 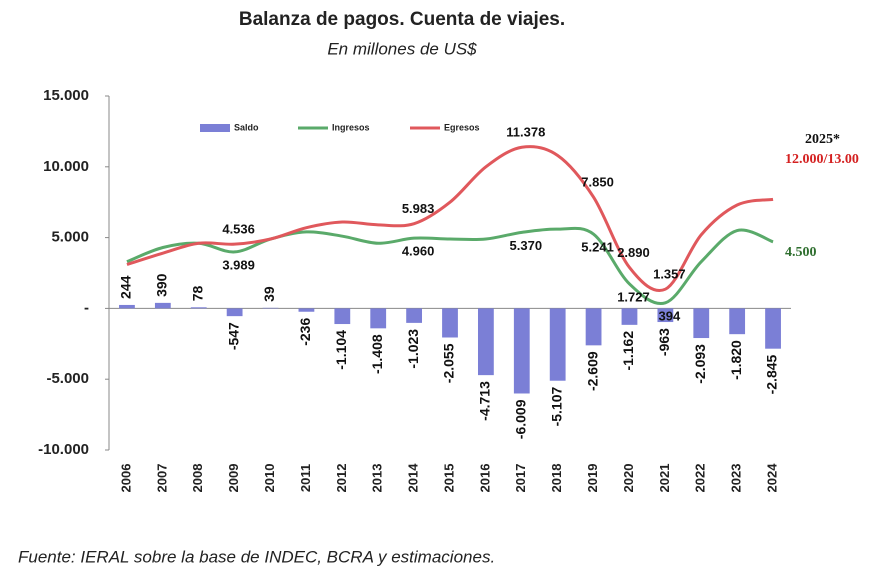 What do you see at coordinates (592, 478) in the screenshot?
I see `x-tick-label: 2019` at bounding box center [592, 478].